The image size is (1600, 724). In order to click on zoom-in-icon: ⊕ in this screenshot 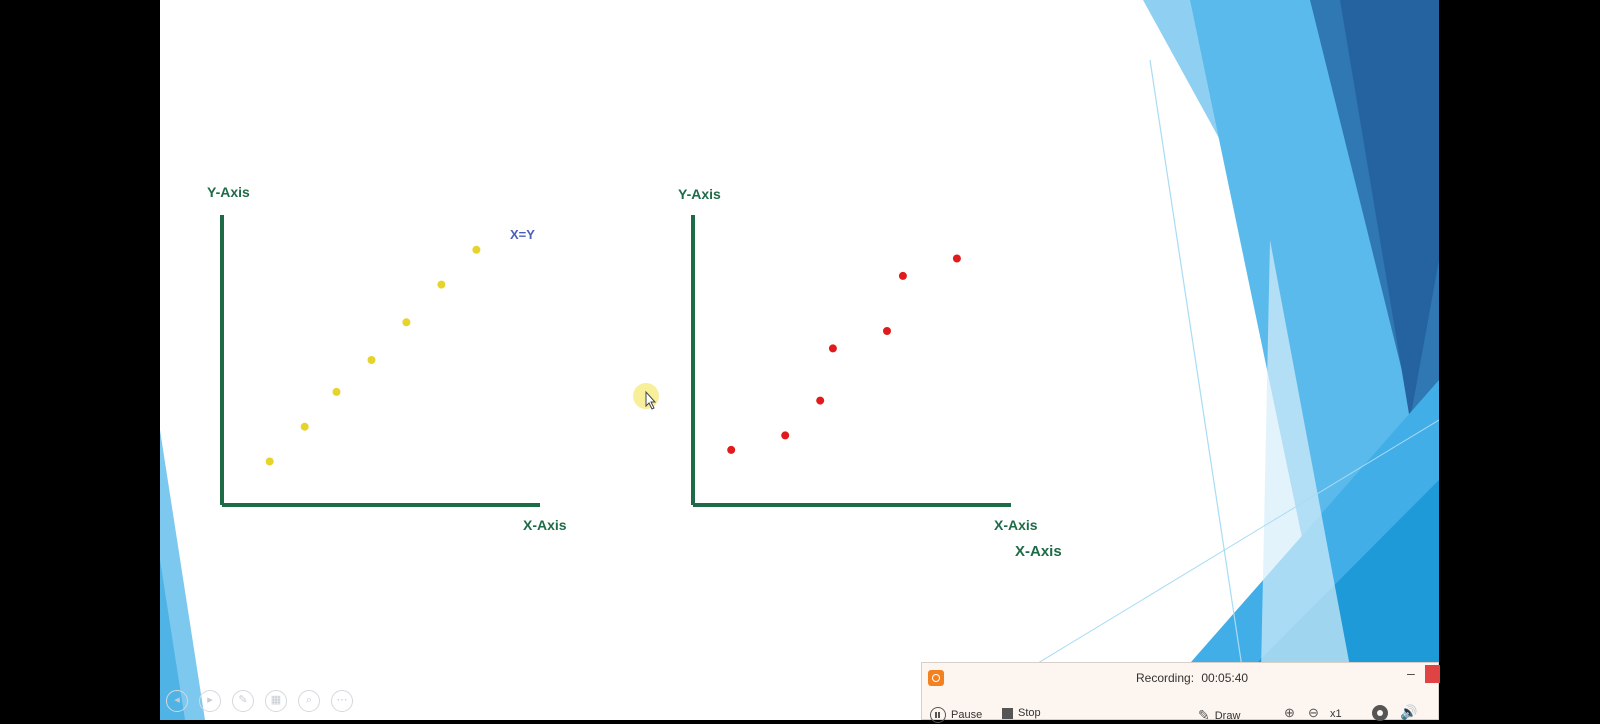, I will do `click(1289, 712)`.